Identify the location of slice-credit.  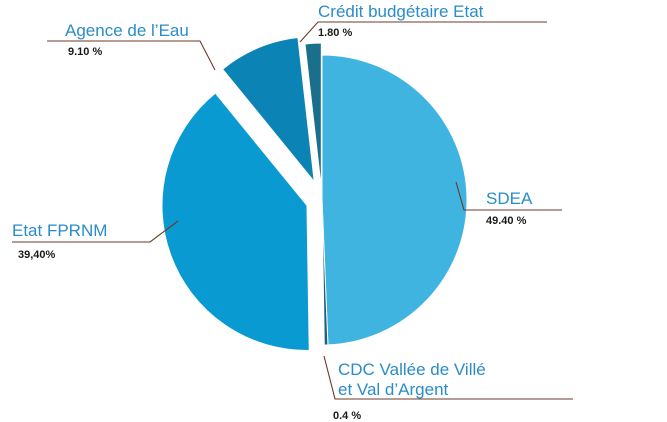
(313, 115).